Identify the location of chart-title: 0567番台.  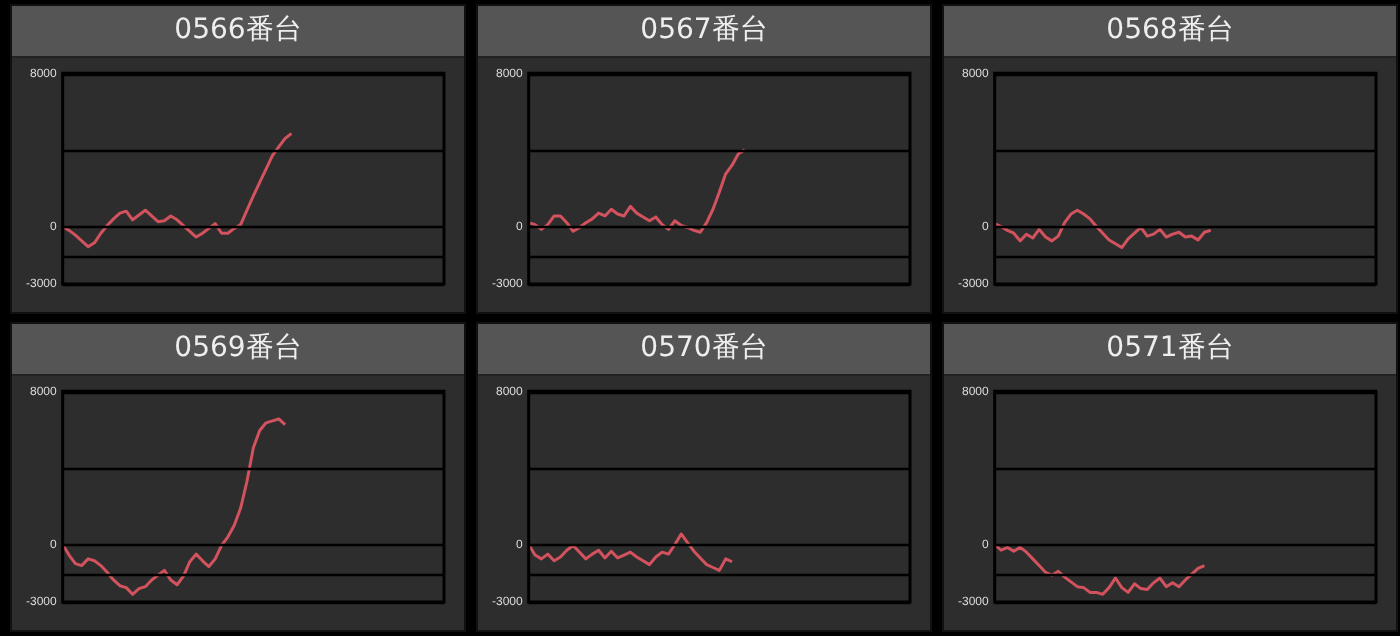
(704, 32).